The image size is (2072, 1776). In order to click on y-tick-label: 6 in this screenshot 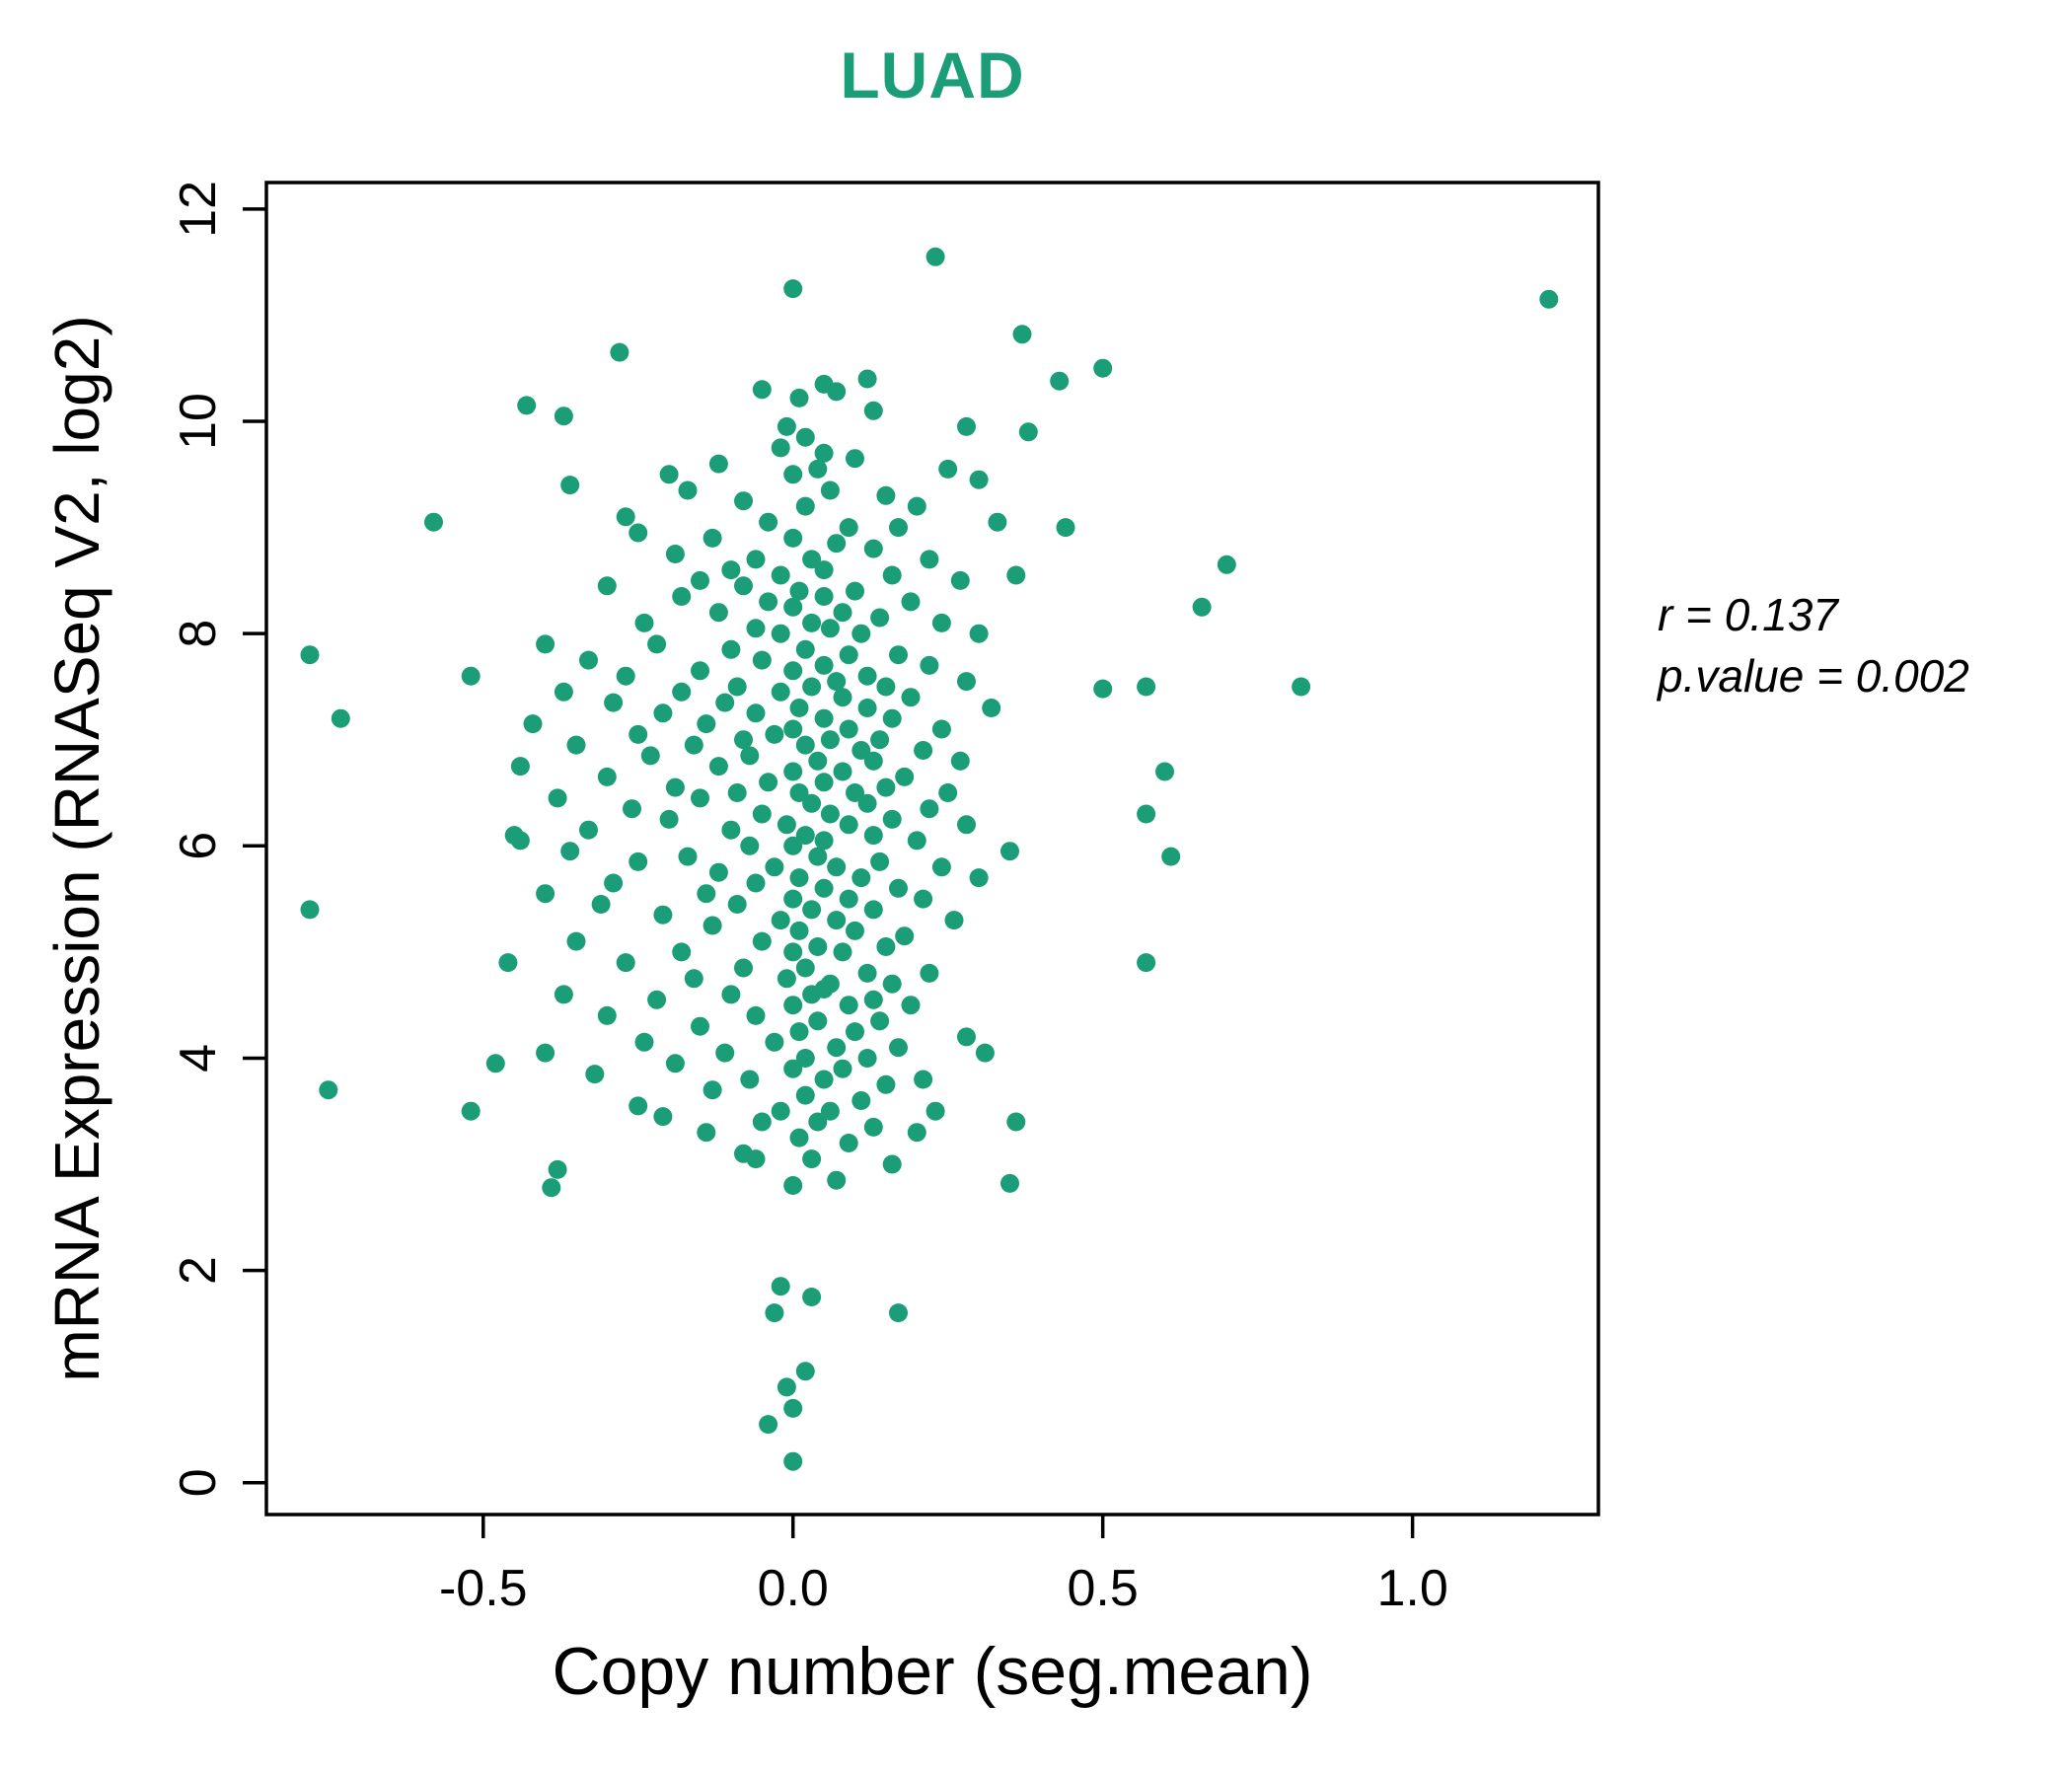, I will do `click(199, 846)`.